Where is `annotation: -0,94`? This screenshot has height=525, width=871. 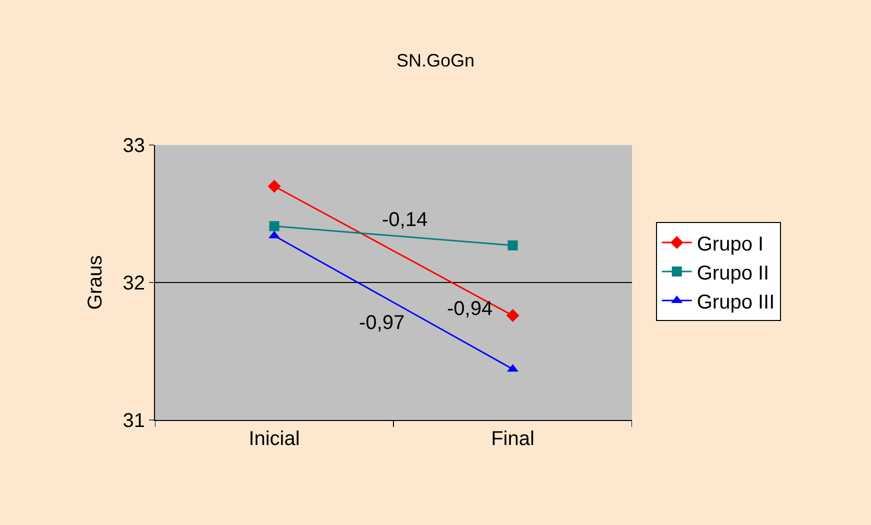 annotation: -0,94 is located at coordinates (470, 309).